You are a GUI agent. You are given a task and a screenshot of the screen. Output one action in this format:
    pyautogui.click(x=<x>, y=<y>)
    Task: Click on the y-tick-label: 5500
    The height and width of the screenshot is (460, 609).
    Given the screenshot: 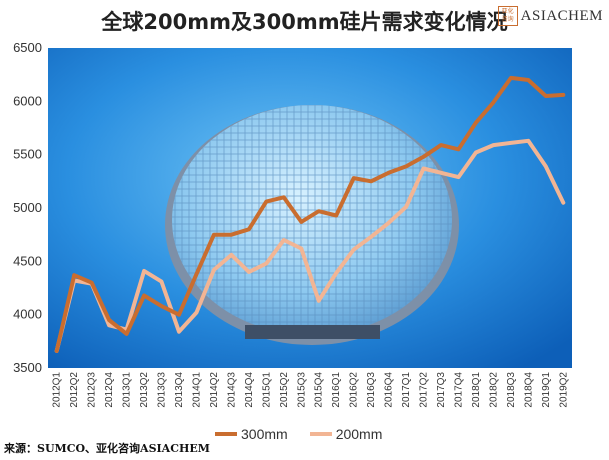 What is the action you would take?
    pyautogui.click(x=27, y=154)
    